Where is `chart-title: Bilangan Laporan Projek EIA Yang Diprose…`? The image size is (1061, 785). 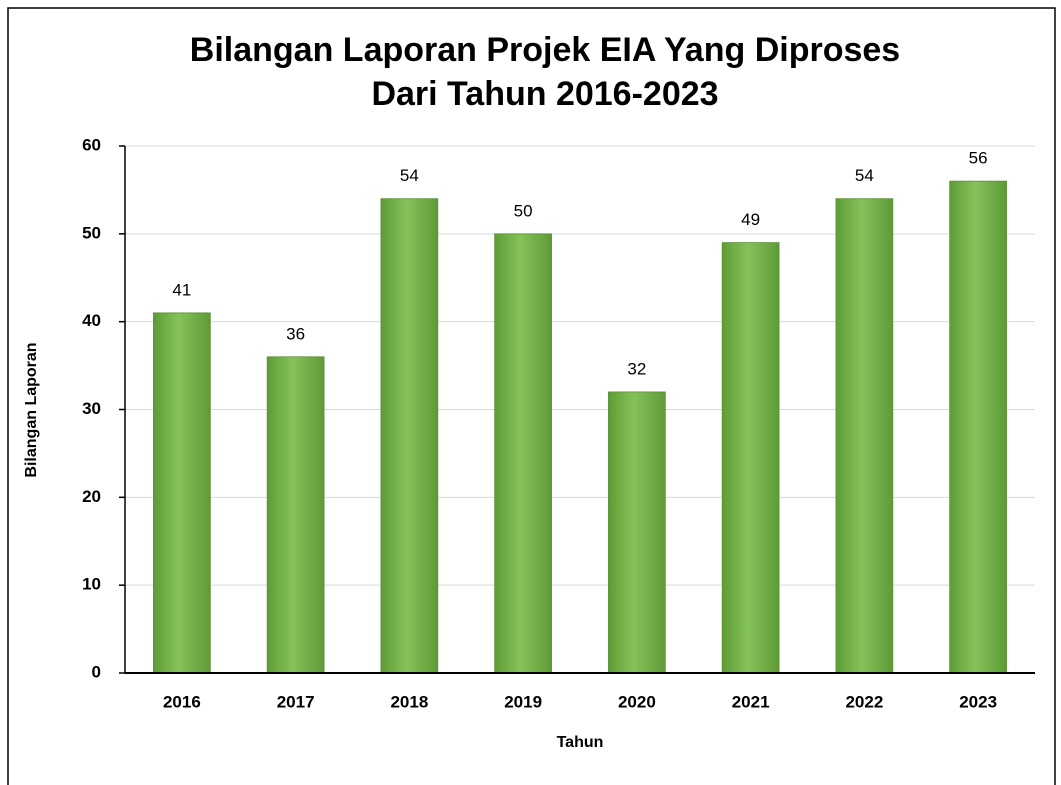
chart-title: Bilangan Laporan Projek EIA Yang Diprose… is located at coordinates (545, 50).